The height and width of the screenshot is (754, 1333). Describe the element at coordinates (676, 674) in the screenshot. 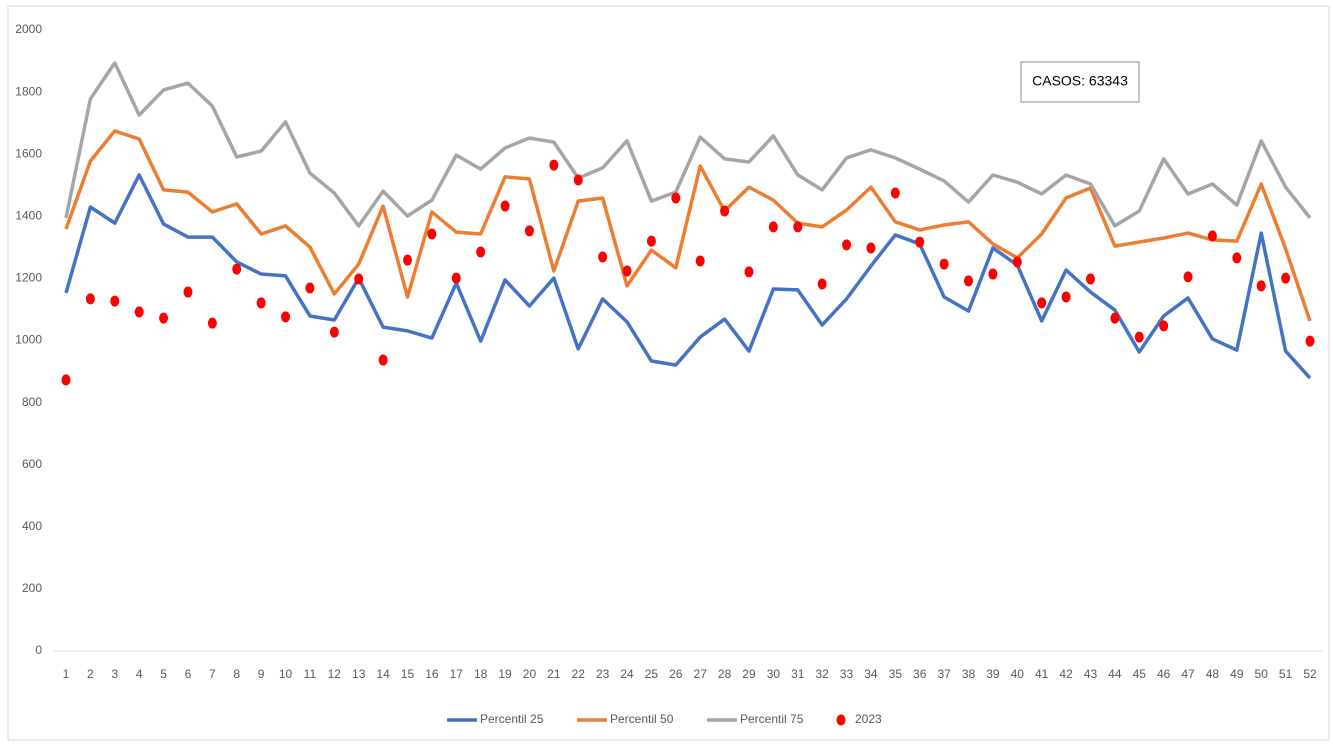

I see `x-tick-label: 26` at that location.